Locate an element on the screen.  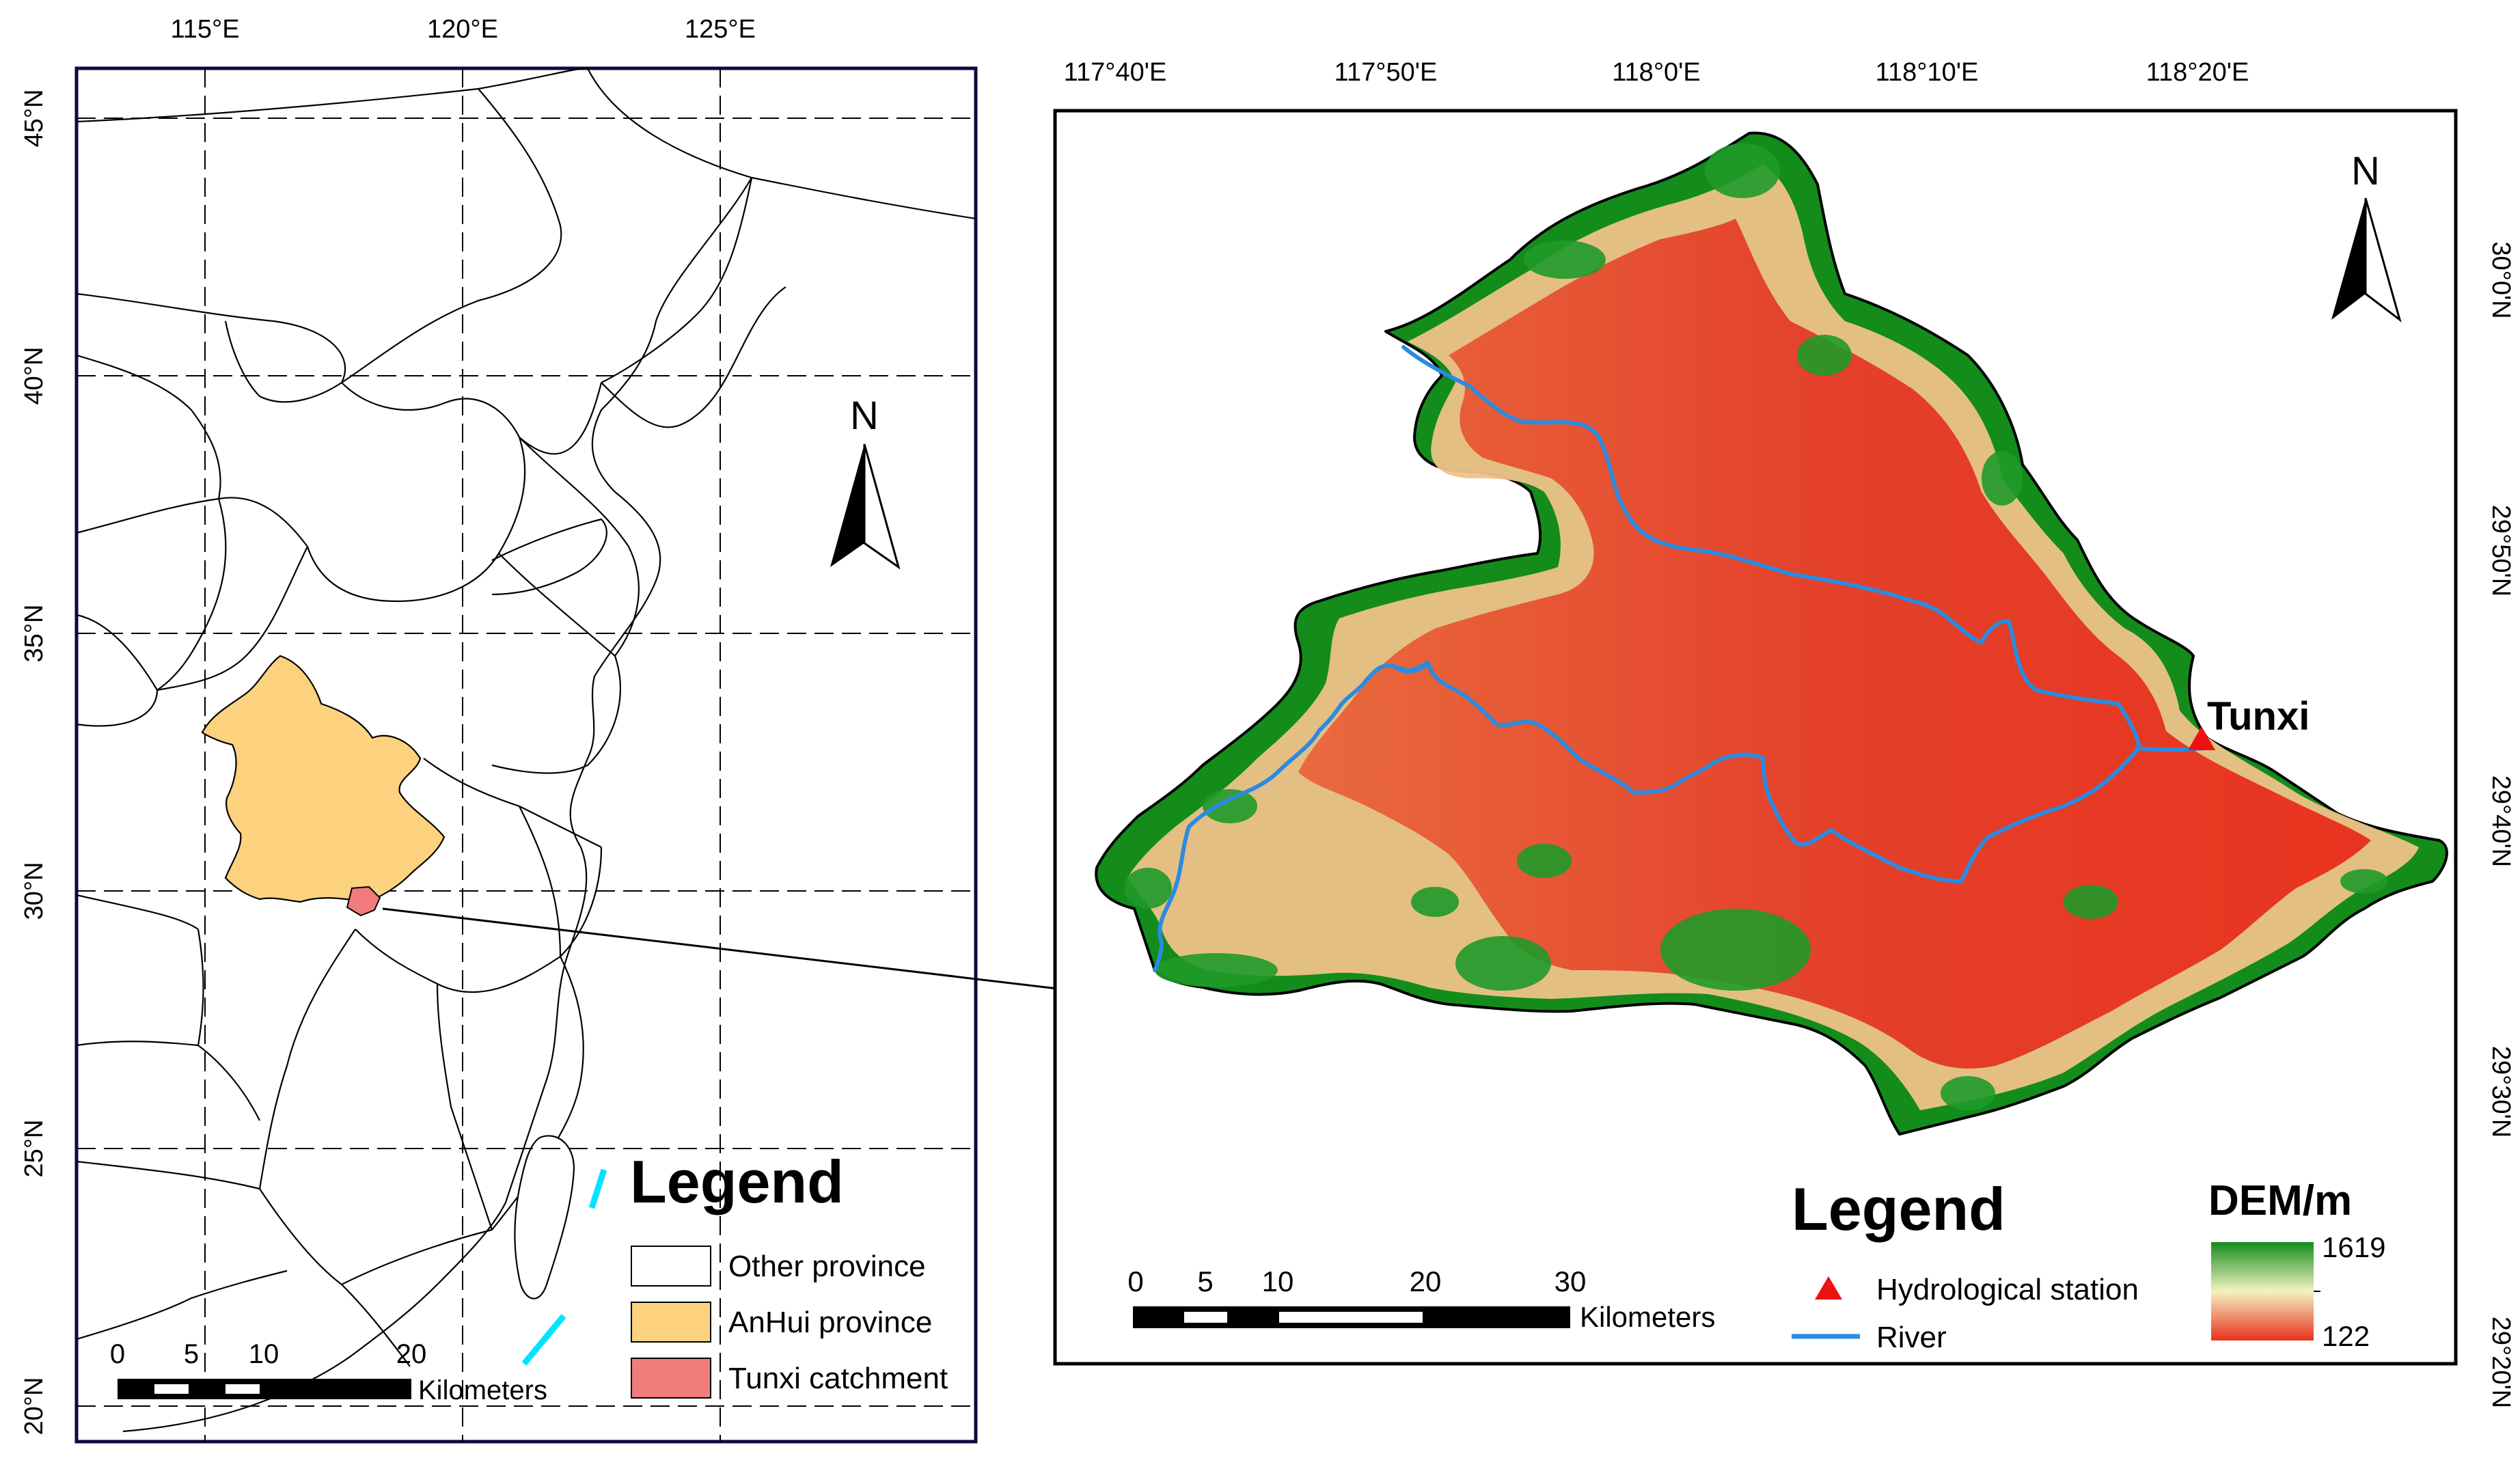
shandong-peninsula is located at coordinates (549, 557).